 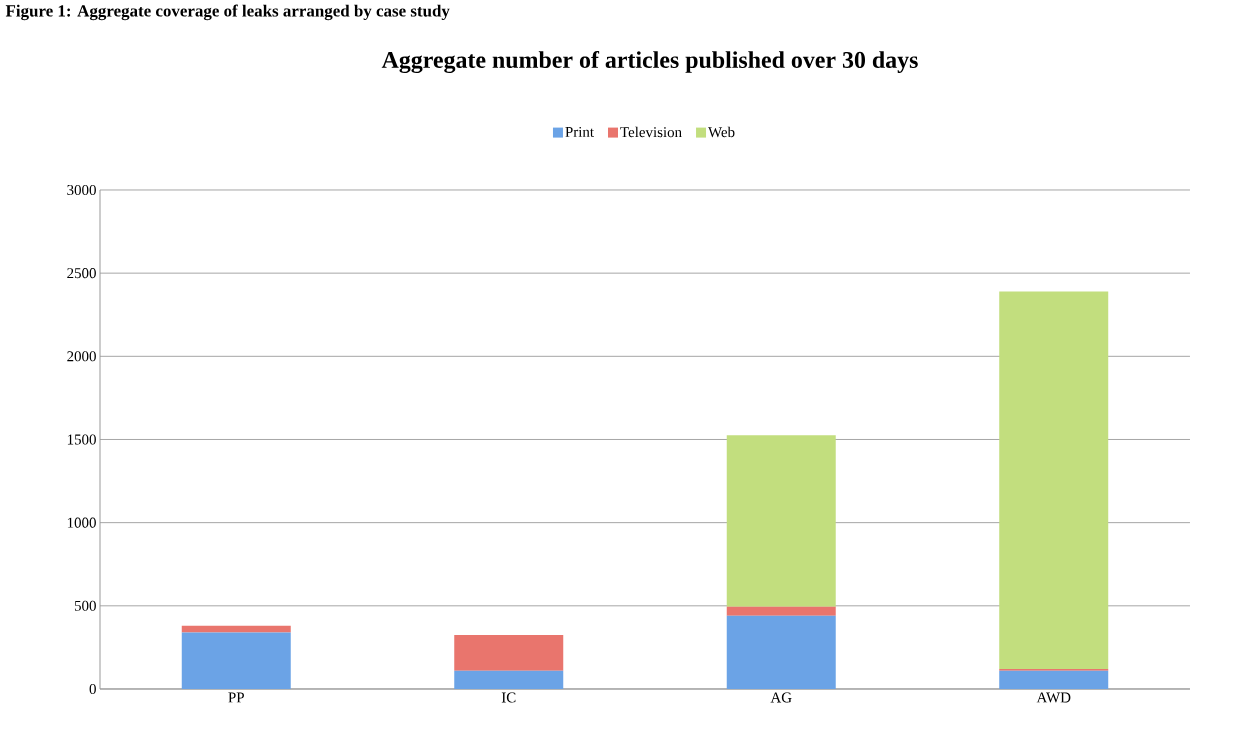 I want to click on caption: Figure 1: Aggregate coverage of leaks arranged by case study, so click(x=227, y=12).